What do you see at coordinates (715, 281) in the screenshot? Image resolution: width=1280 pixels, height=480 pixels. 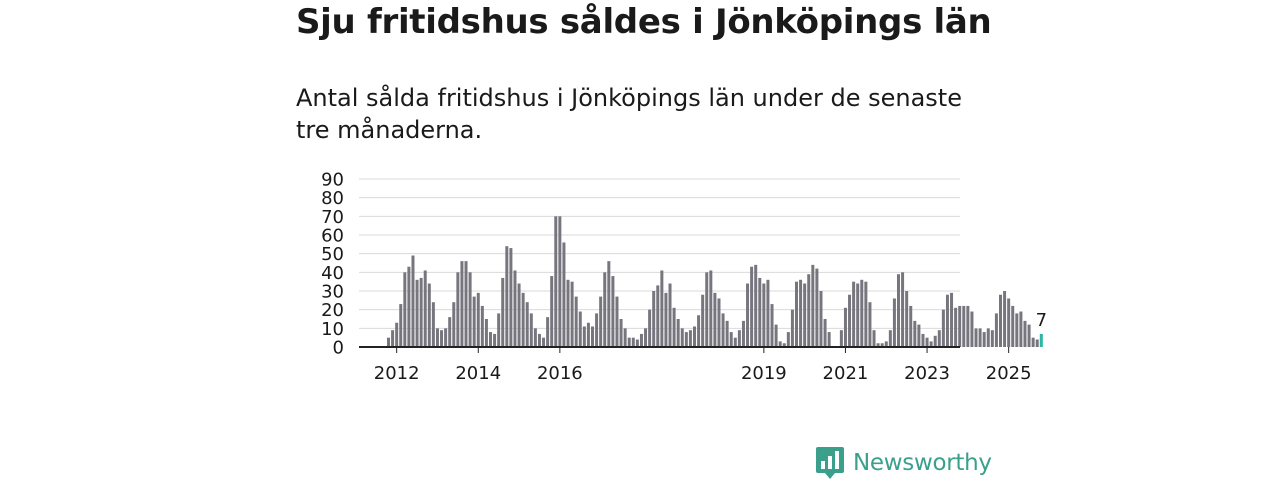 I see `bars` at bounding box center [715, 281].